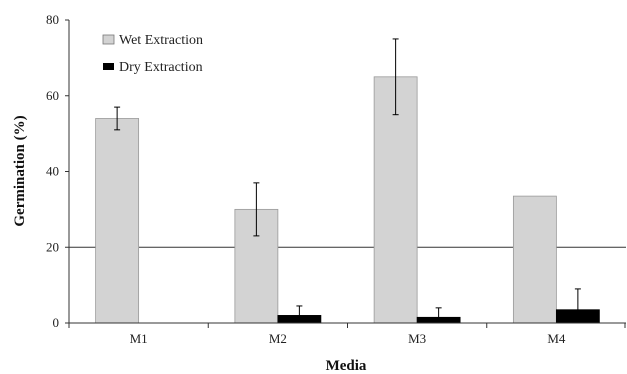 The image size is (627, 374). I want to click on x-ticks: M1 M2 M3 M4, so click(347, 334).